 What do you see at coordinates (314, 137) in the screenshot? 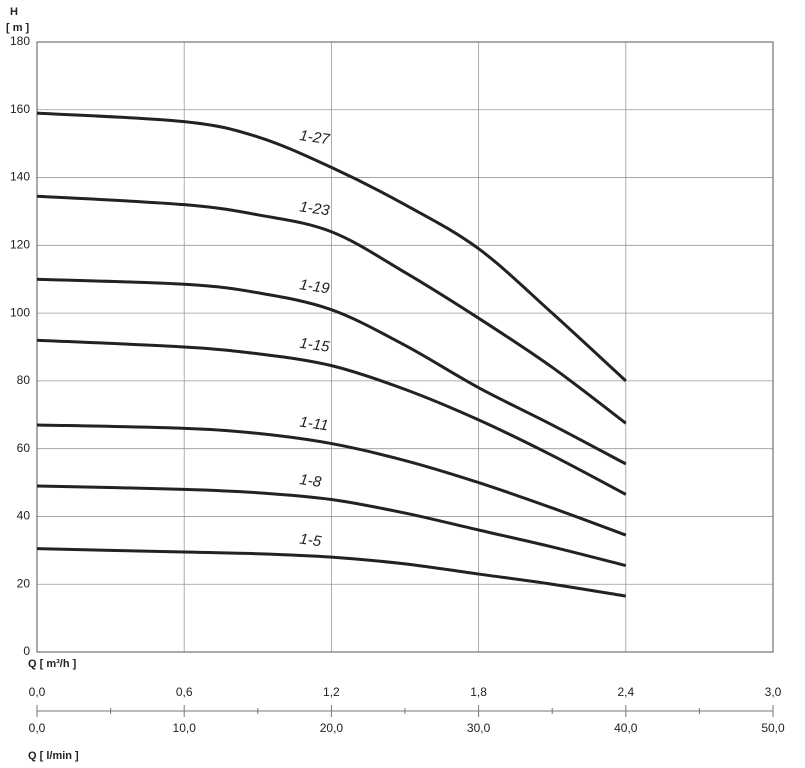
I see `curve-label: 1-27` at bounding box center [314, 137].